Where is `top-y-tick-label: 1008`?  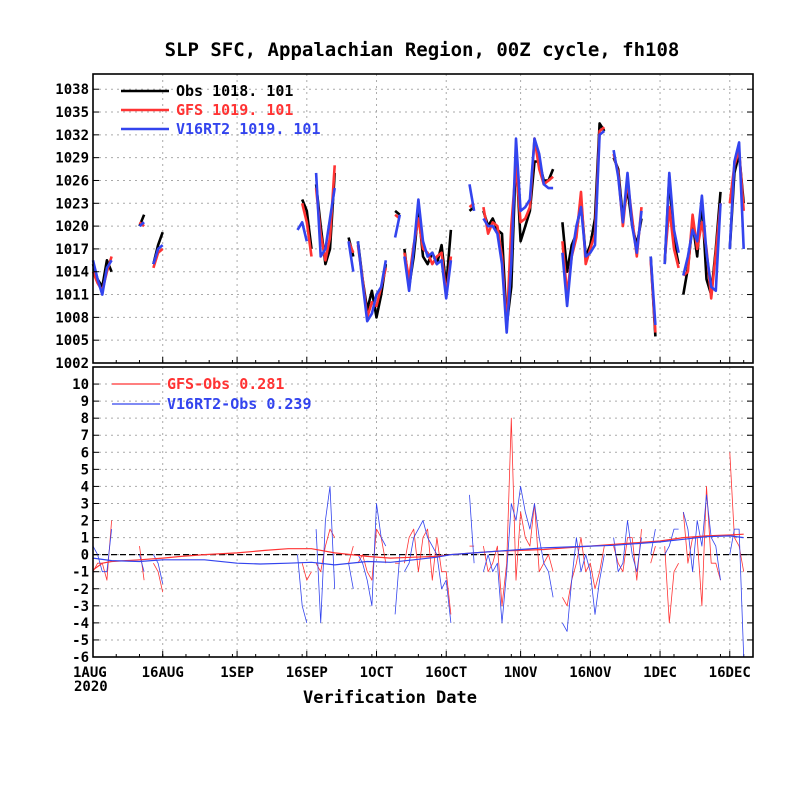 top-y-tick-label: 1008 is located at coordinates (72, 318).